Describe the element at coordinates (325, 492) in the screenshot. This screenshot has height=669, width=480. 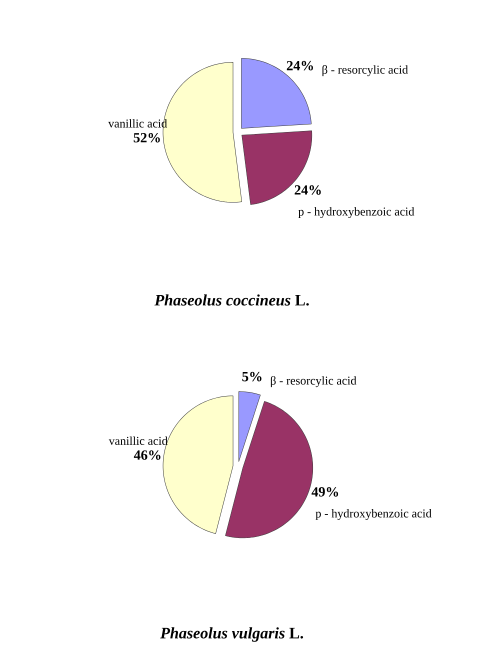
I see `data-label: 49%` at that location.